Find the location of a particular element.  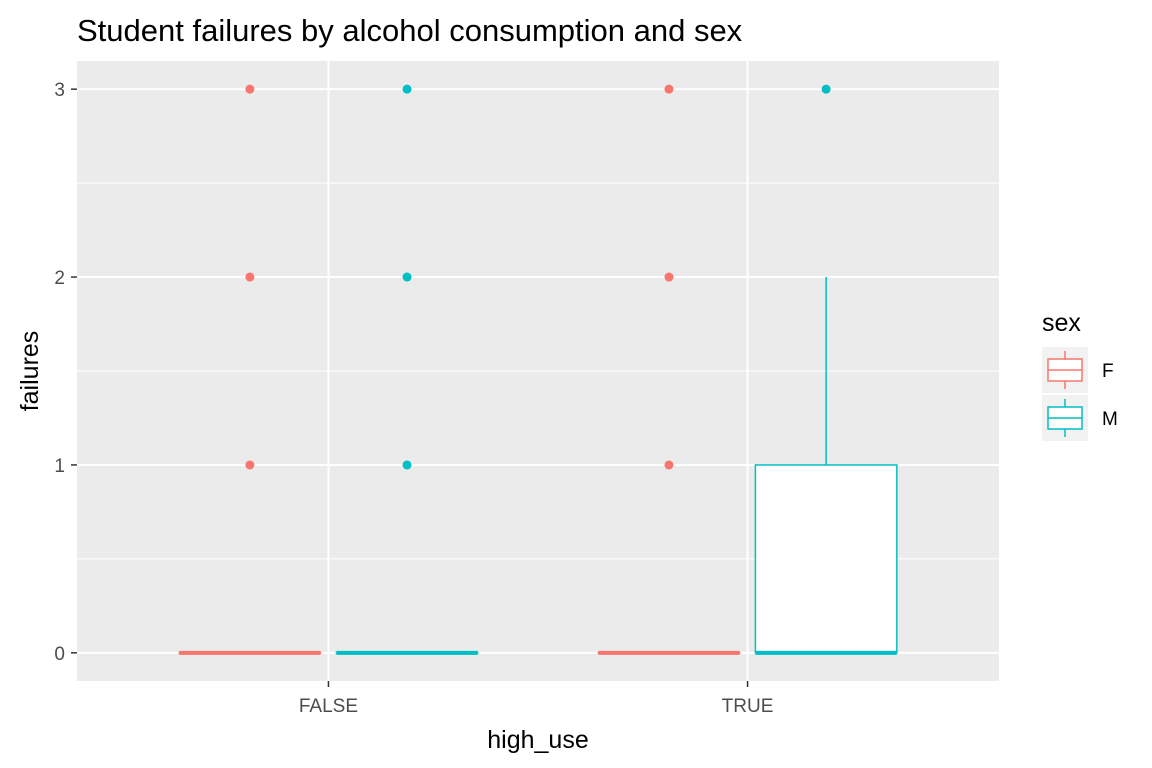

box-F-FALSE is located at coordinates (250, 369).